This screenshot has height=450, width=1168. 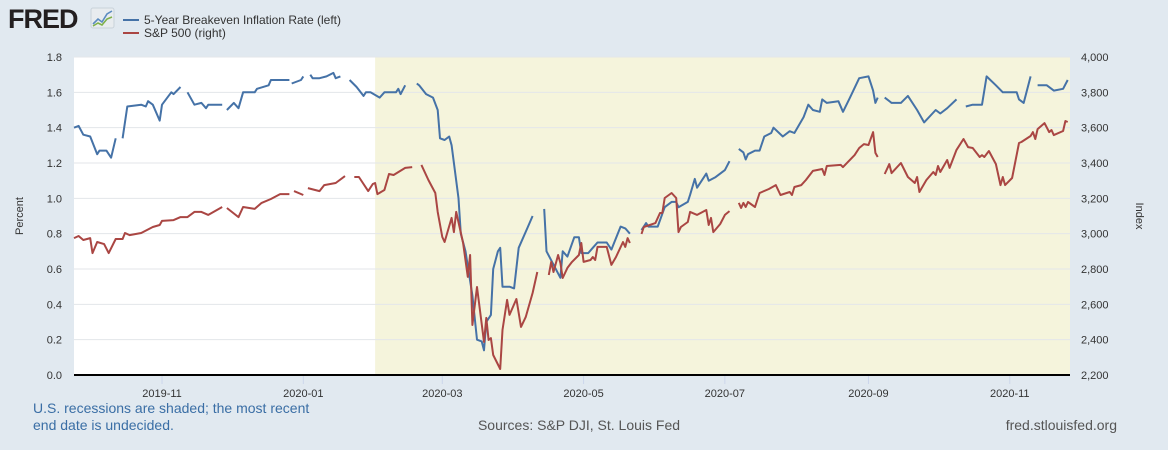 What do you see at coordinates (1095, 305) in the screenshot?
I see `right-tick-label: 2,600` at bounding box center [1095, 305].